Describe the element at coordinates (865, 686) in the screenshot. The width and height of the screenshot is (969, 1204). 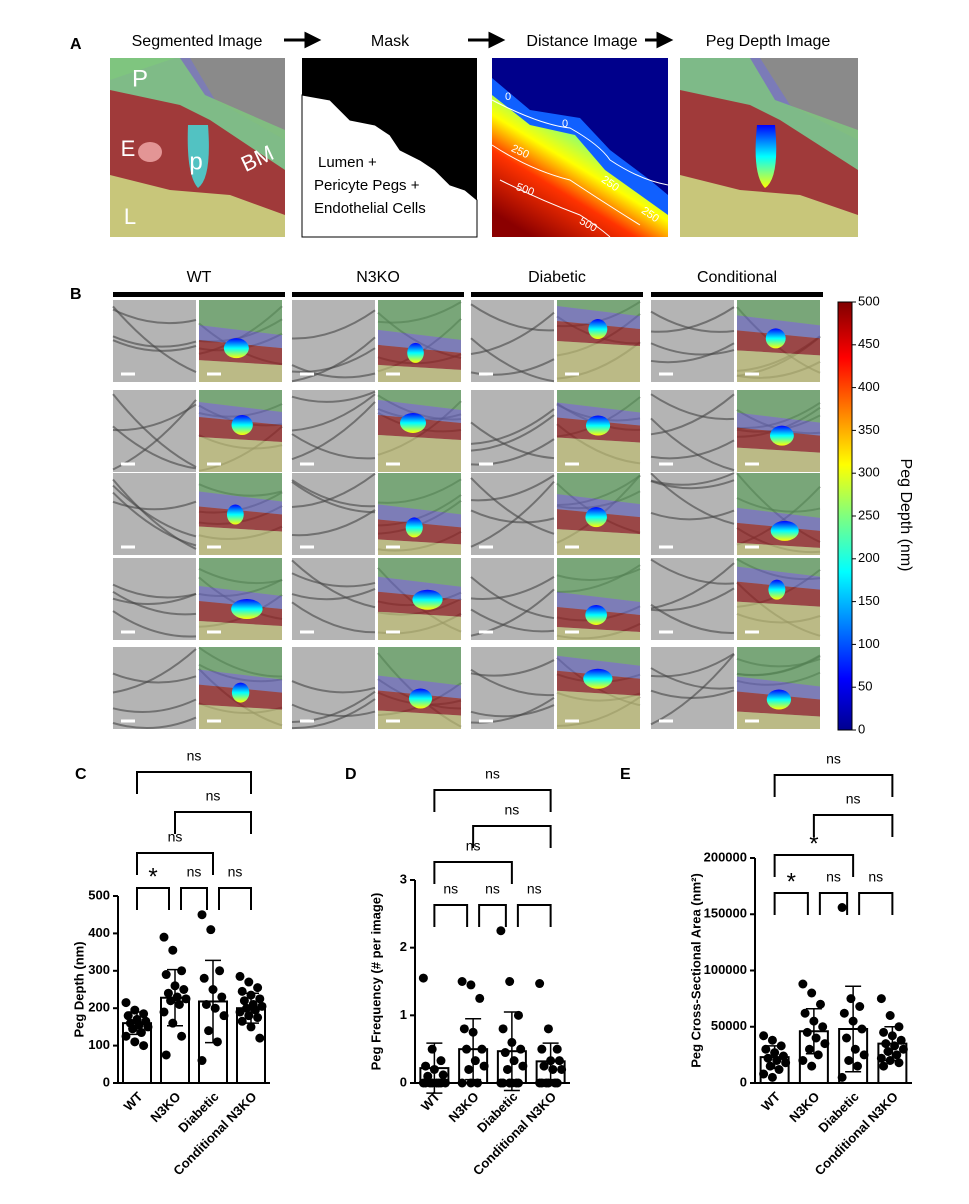
I see `colorbar-tick-label: 50` at that location.